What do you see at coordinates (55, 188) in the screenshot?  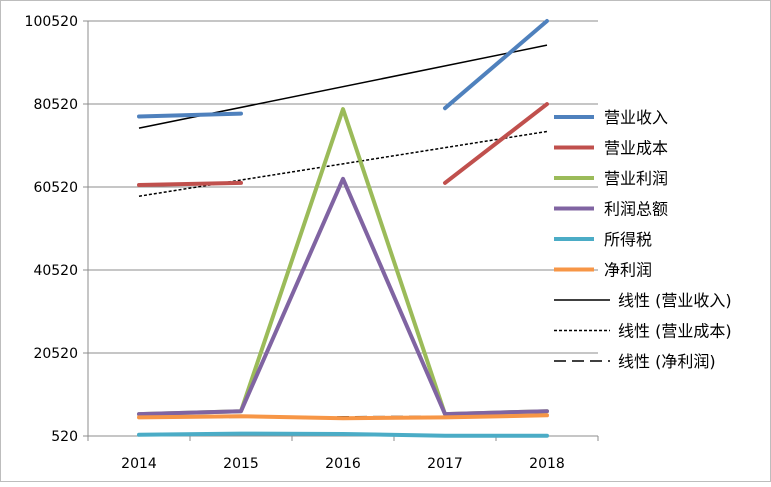 I see `y-tick-label: 60520` at bounding box center [55, 188].